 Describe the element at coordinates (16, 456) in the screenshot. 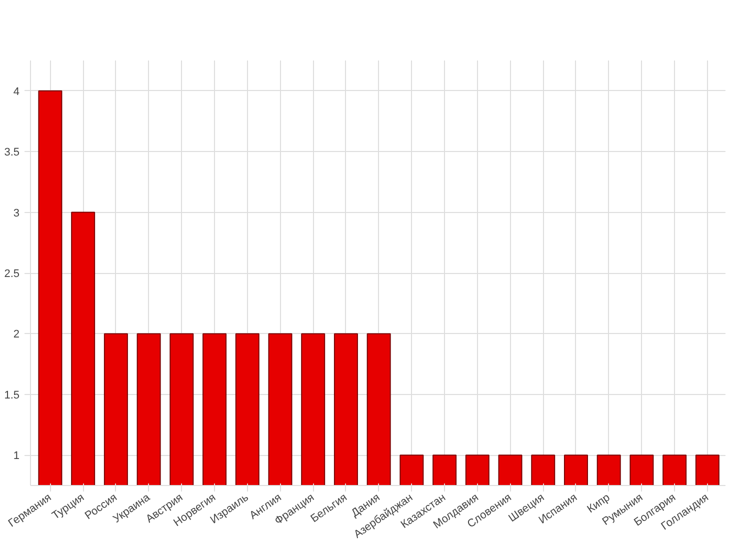

I see `y-tick-label: 1` at that location.